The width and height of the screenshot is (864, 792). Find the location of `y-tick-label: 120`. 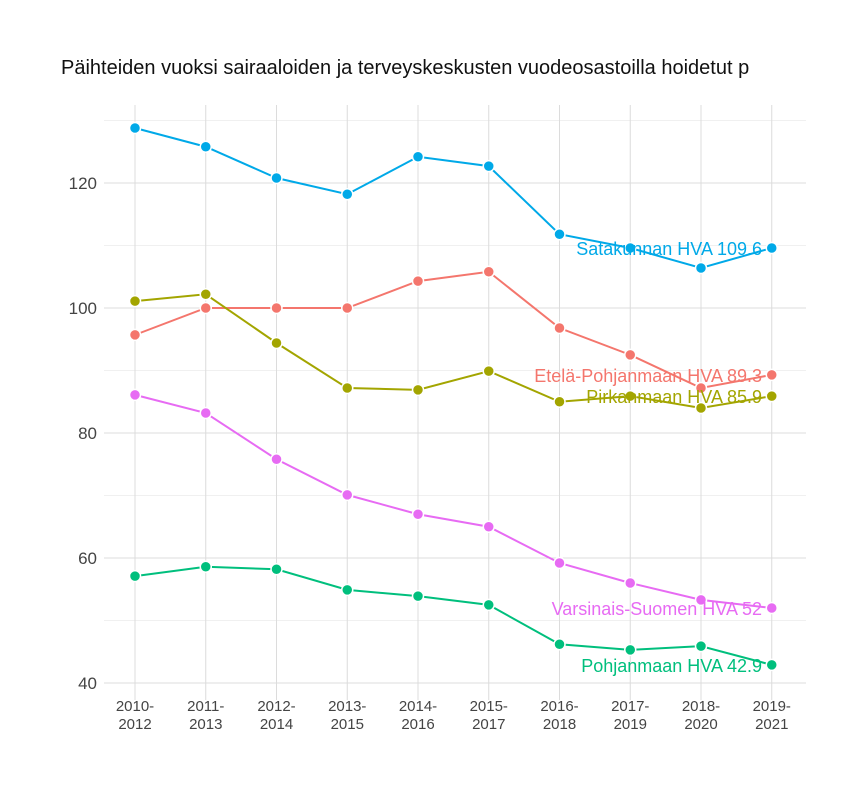

y-tick-label: 120 is located at coordinates (83, 183).